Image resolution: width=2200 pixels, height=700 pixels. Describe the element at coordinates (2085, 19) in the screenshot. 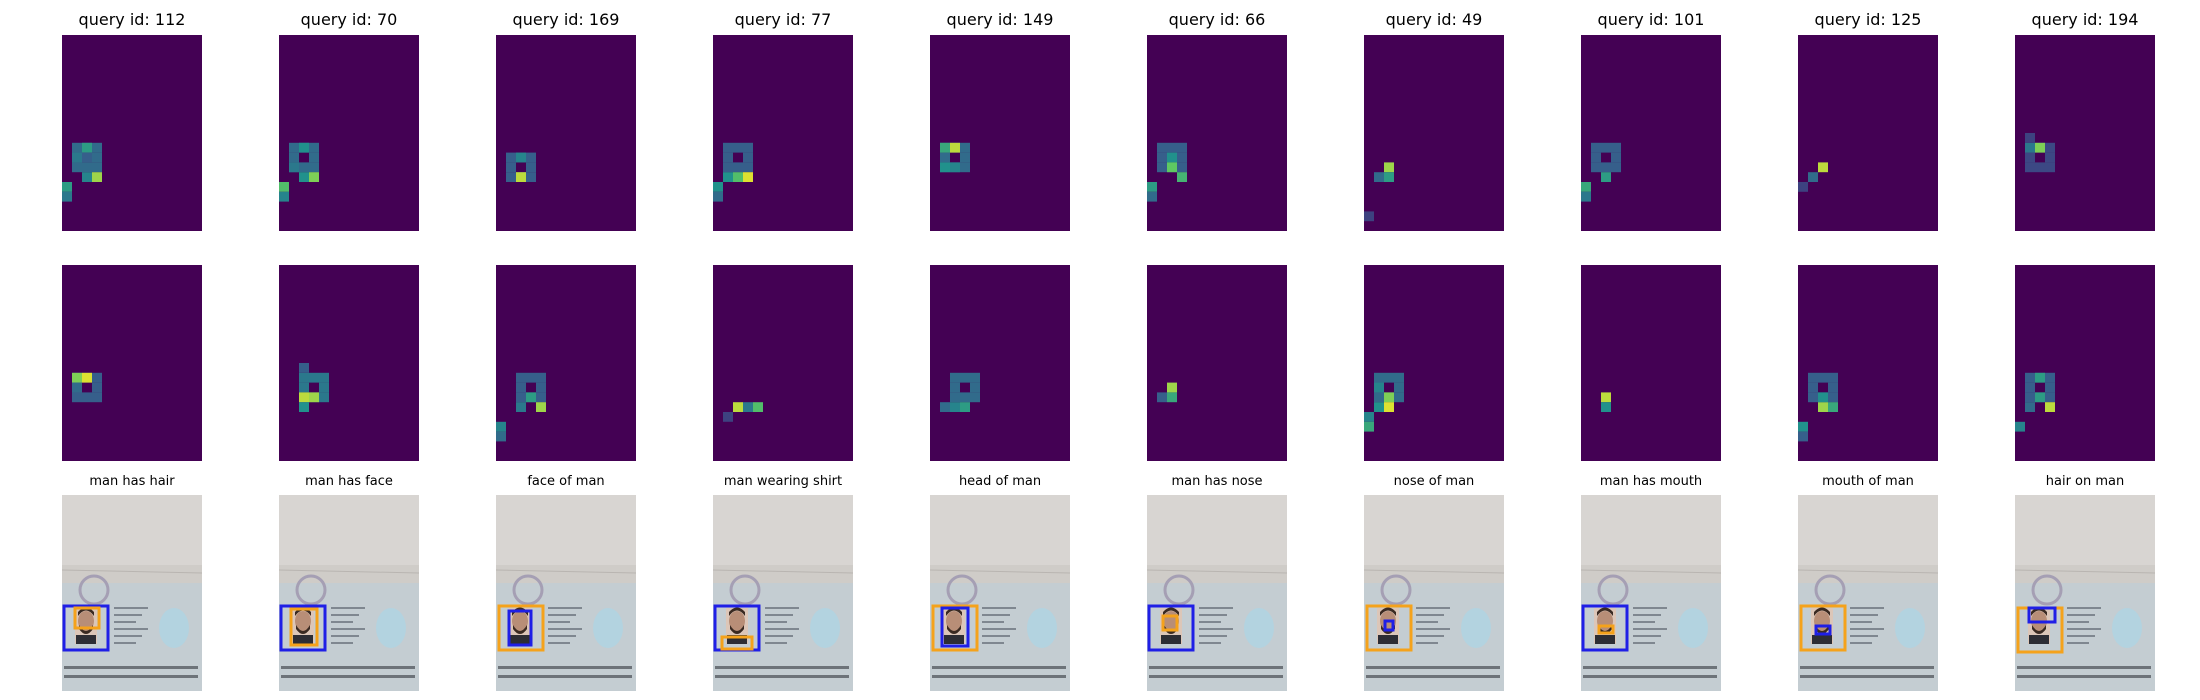

I see `query-title: query id: 194` at that location.